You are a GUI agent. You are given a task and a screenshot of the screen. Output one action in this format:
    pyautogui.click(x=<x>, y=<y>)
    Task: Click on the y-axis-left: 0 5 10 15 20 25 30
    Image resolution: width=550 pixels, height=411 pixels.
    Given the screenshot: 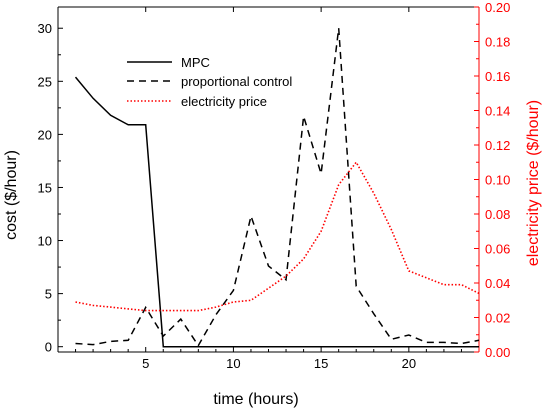 What is the action you would take?
    pyautogui.click(x=50, y=188)
    